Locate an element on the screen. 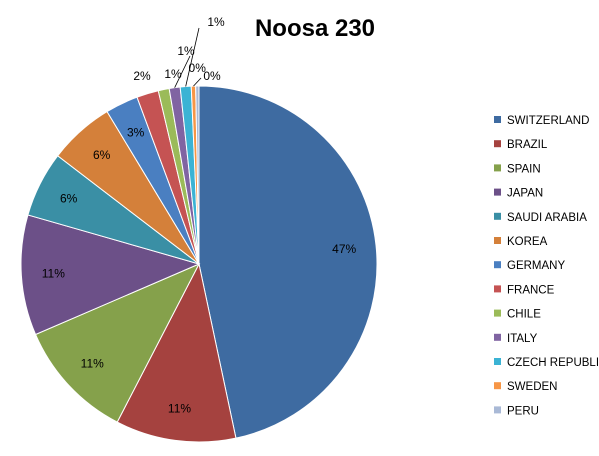 This screenshot has height=456, width=599. legend-label-switzerland: SWITZERLAND is located at coordinates (548, 121).